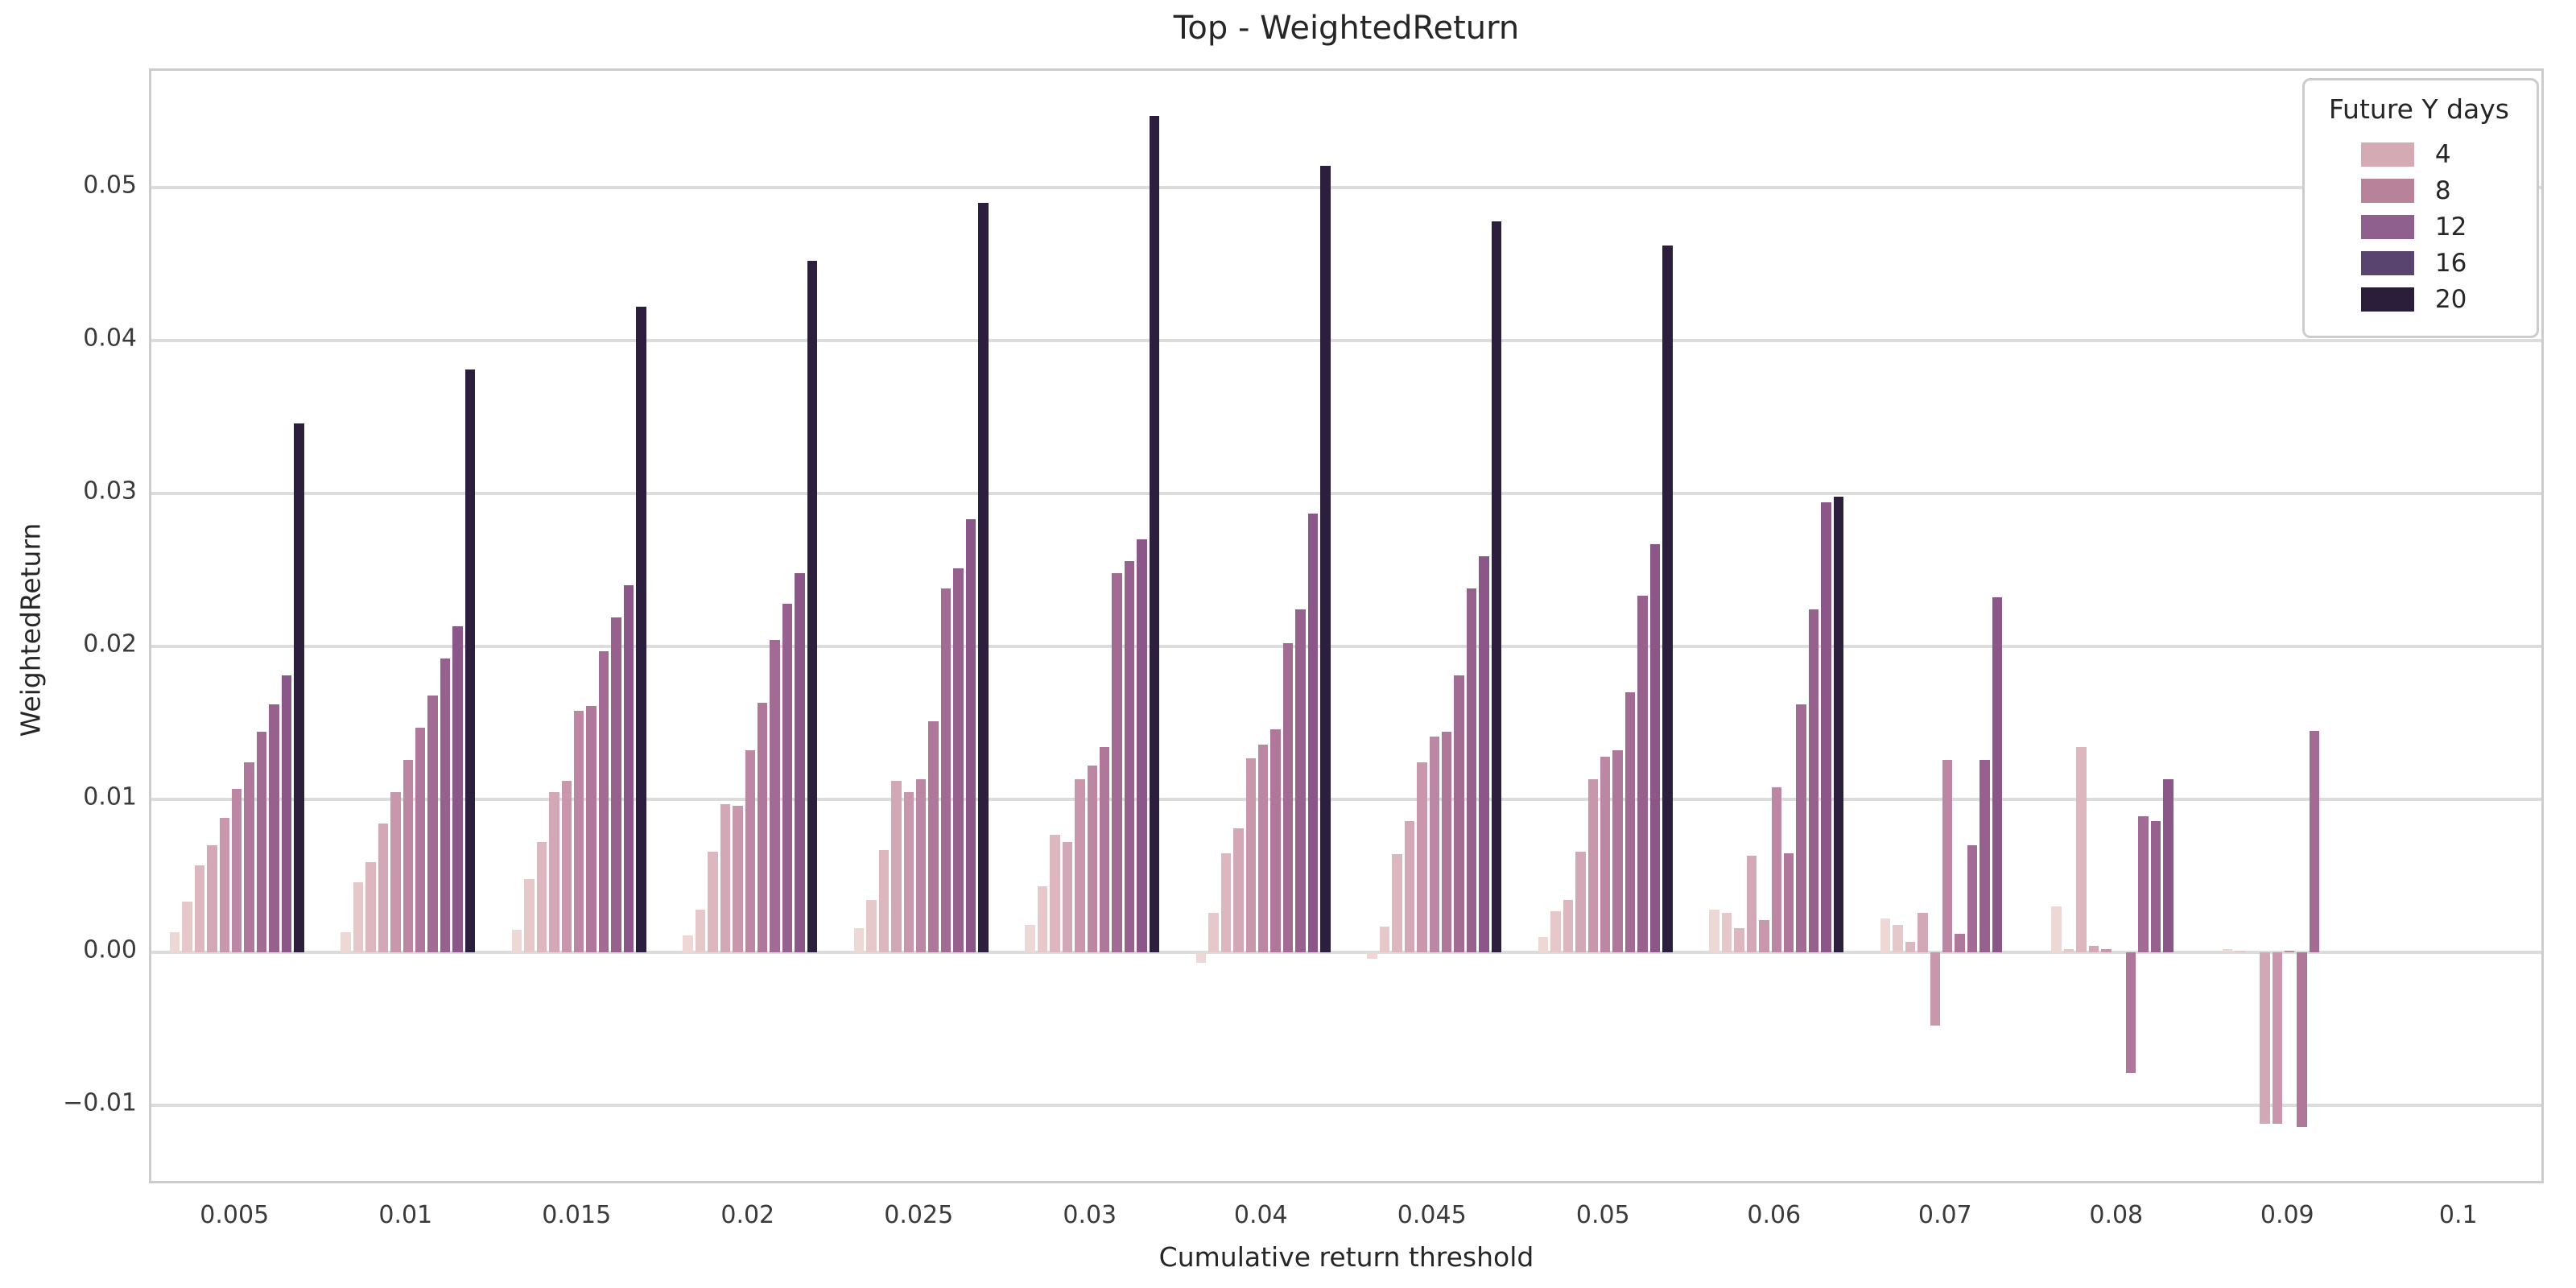 The image size is (2576, 1288). I want to click on y-tick-label: 0.05, so click(110, 185).